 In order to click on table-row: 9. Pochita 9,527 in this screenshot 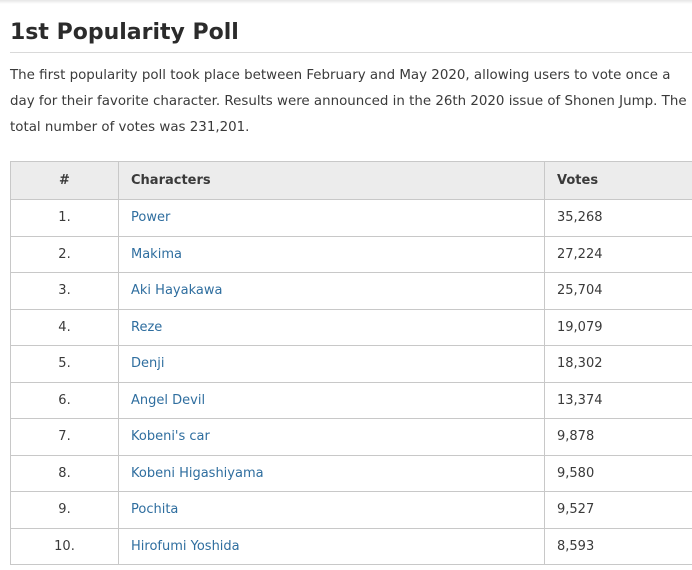, I will do `click(351, 510)`.